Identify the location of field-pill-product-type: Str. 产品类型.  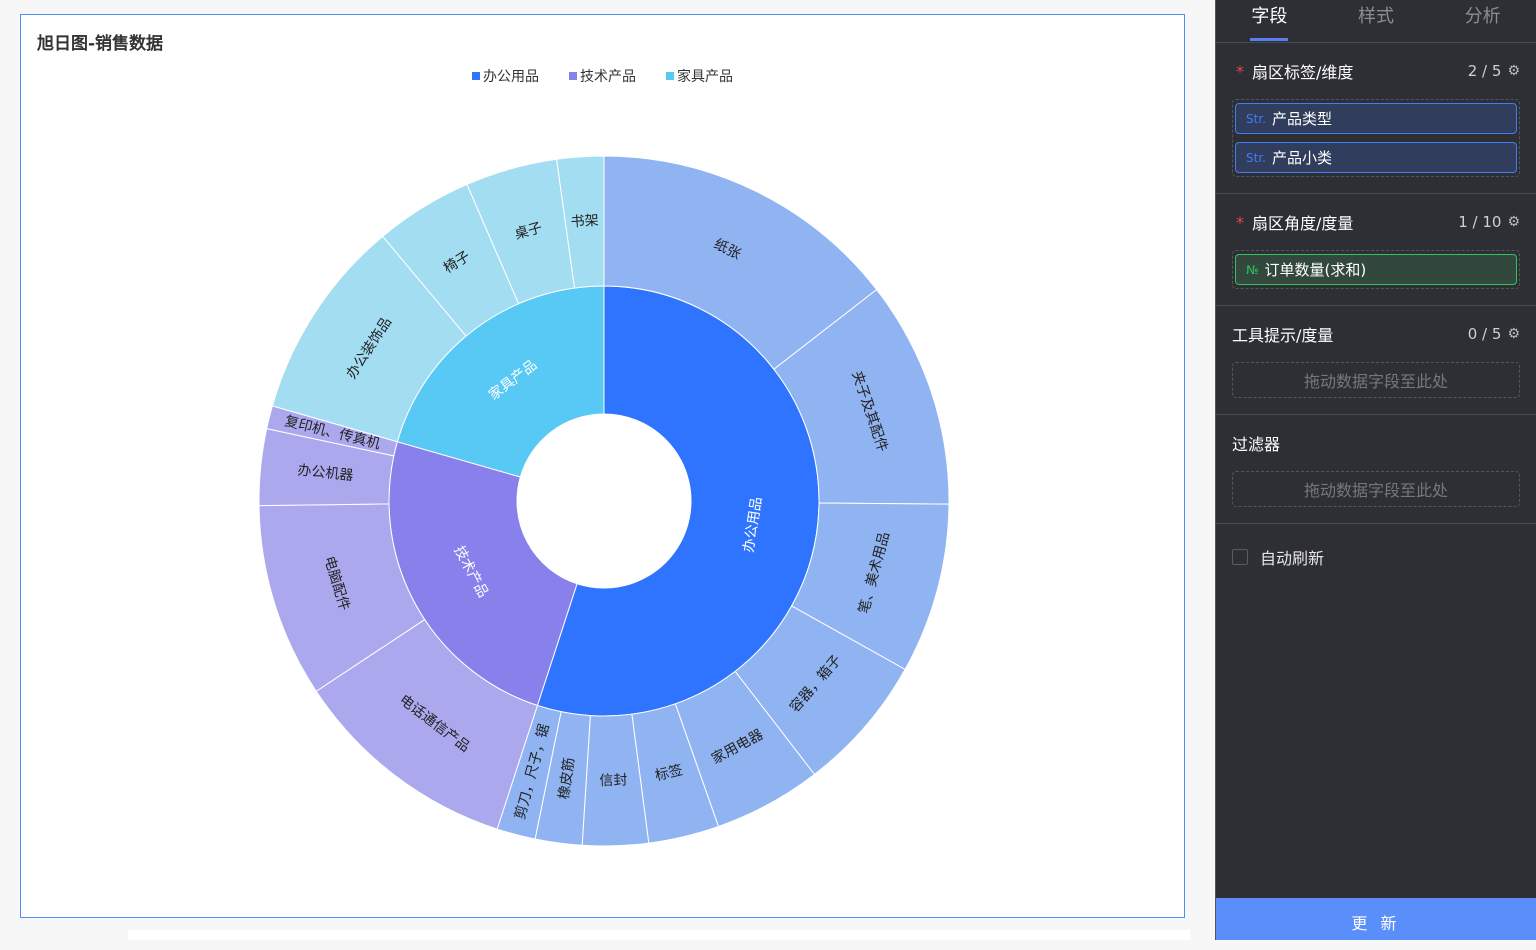
(1376, 118).